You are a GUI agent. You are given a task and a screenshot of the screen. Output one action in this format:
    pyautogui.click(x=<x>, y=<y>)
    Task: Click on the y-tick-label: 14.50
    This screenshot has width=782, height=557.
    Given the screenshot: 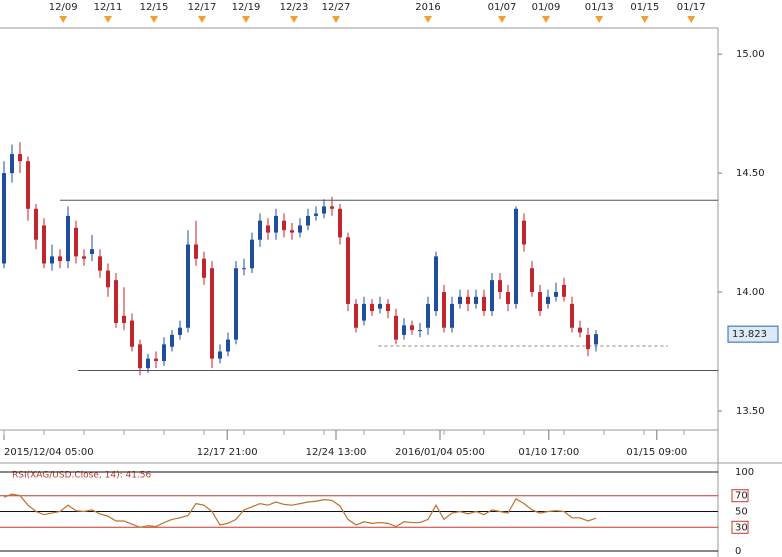 What is the action you would take?
    pyautogui.click(x=750, y=173)
    